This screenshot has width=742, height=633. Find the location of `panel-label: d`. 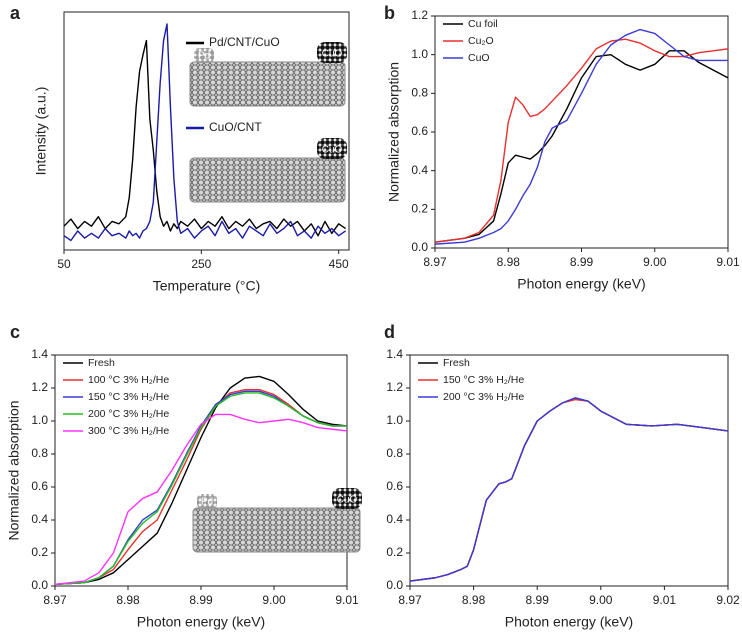

panel-label: d is located at coordinates (389, 332).